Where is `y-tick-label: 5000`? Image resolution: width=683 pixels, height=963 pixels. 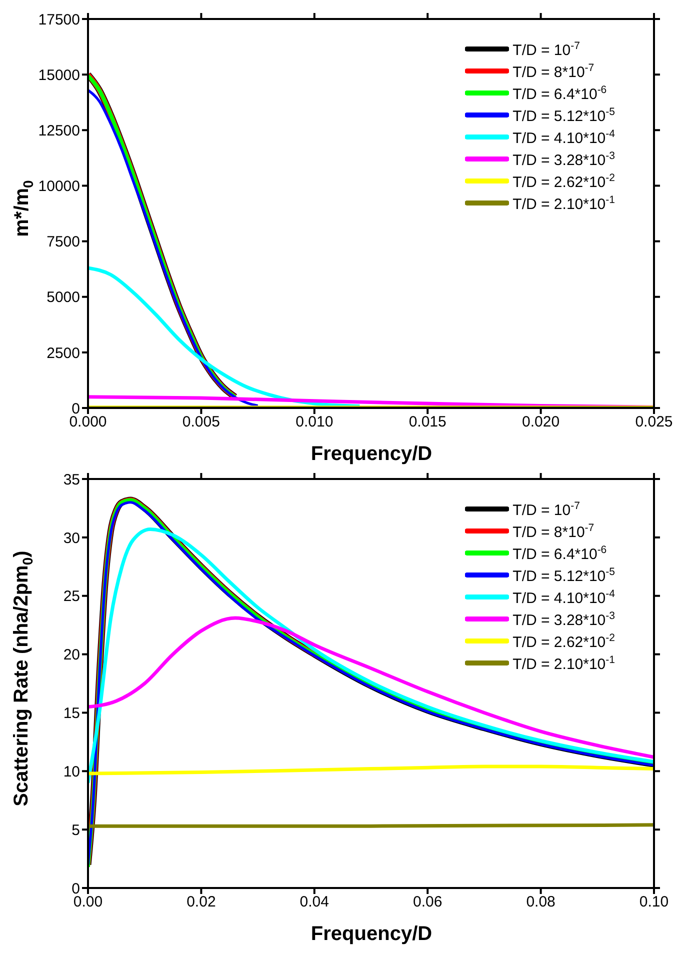 y-tick-label: 5000 is located at coordinates (63, 297).